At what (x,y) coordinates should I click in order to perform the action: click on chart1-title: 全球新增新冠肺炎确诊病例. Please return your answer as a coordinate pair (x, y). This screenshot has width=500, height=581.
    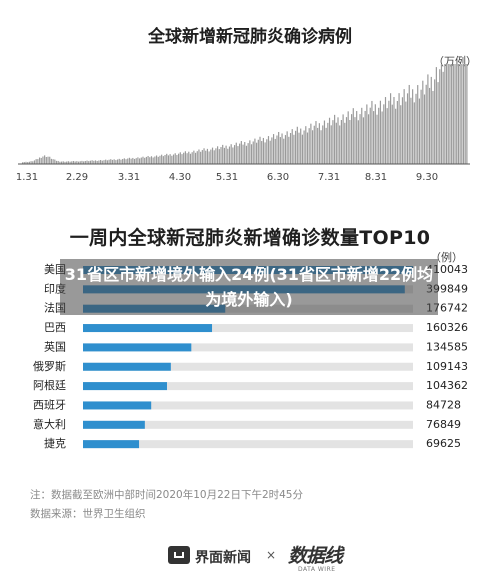
    Looking at the image, I should click on (250, 37).